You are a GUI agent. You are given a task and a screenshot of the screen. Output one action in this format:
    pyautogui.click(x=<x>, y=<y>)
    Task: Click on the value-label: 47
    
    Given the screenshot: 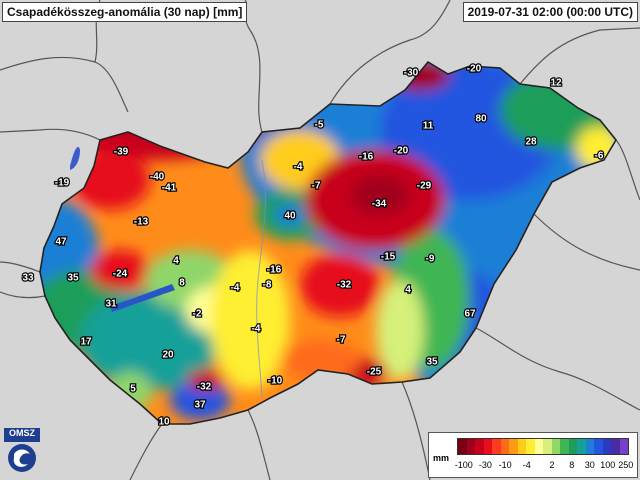 What is the action you would take?
    pyautogui.click(x=61, y=242)
    